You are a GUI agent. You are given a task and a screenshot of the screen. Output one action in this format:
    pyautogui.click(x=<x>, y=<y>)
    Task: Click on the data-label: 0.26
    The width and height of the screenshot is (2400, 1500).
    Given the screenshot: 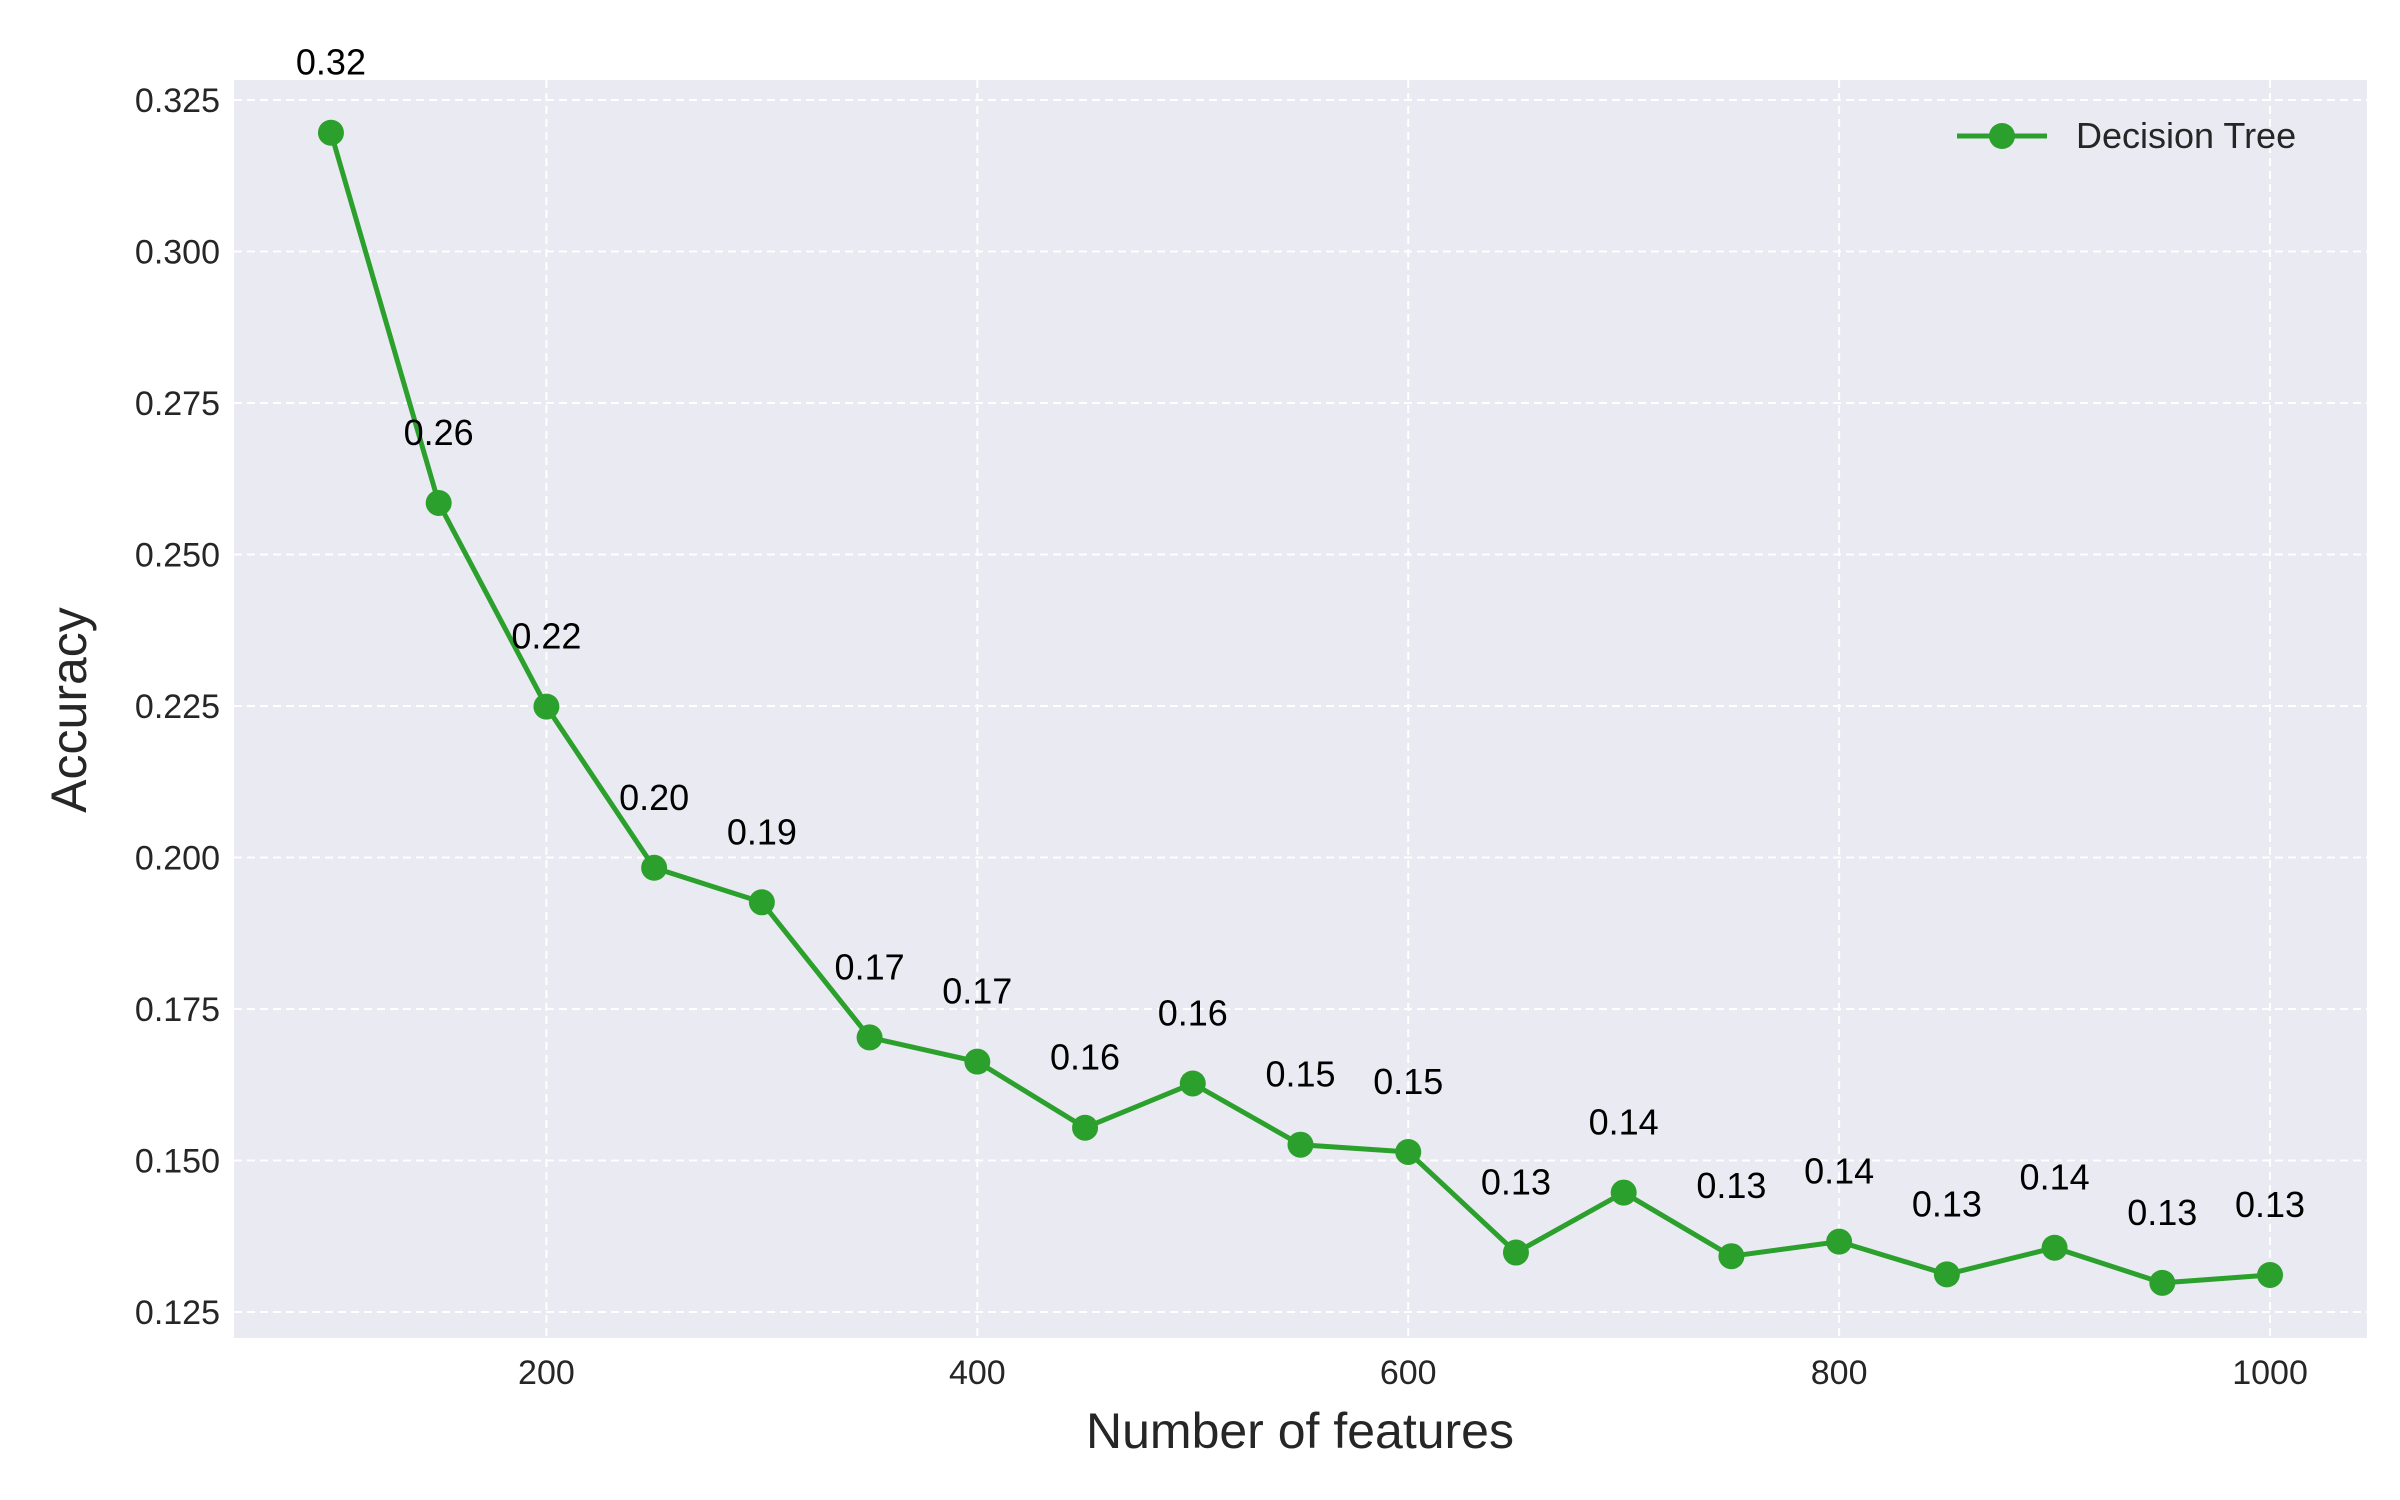 What is the action you would take?
    pyautogui.click(x=439, y=432)
    